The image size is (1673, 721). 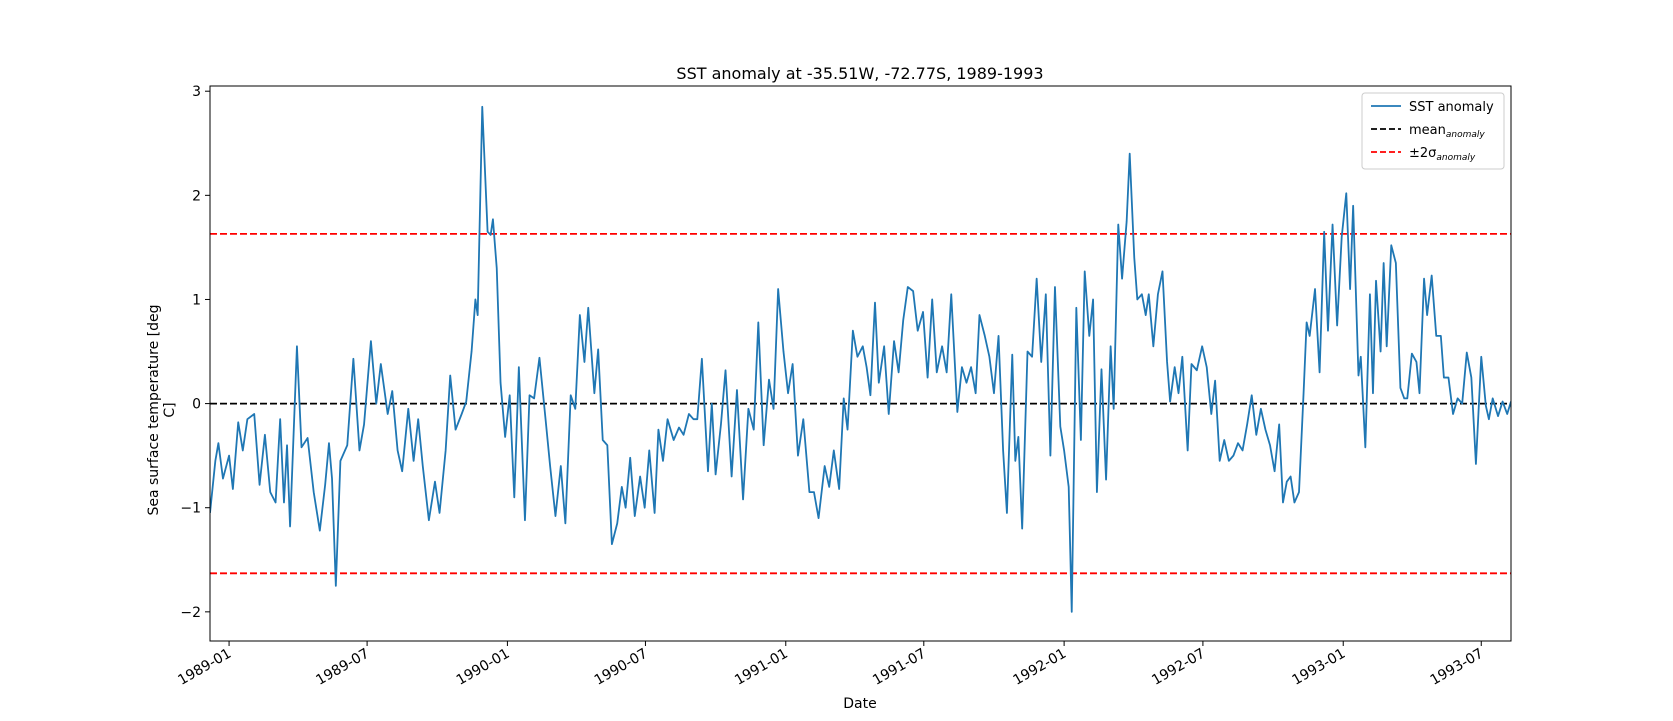 I want to click on y-tick-label: 3, so click(x=196, y=92).